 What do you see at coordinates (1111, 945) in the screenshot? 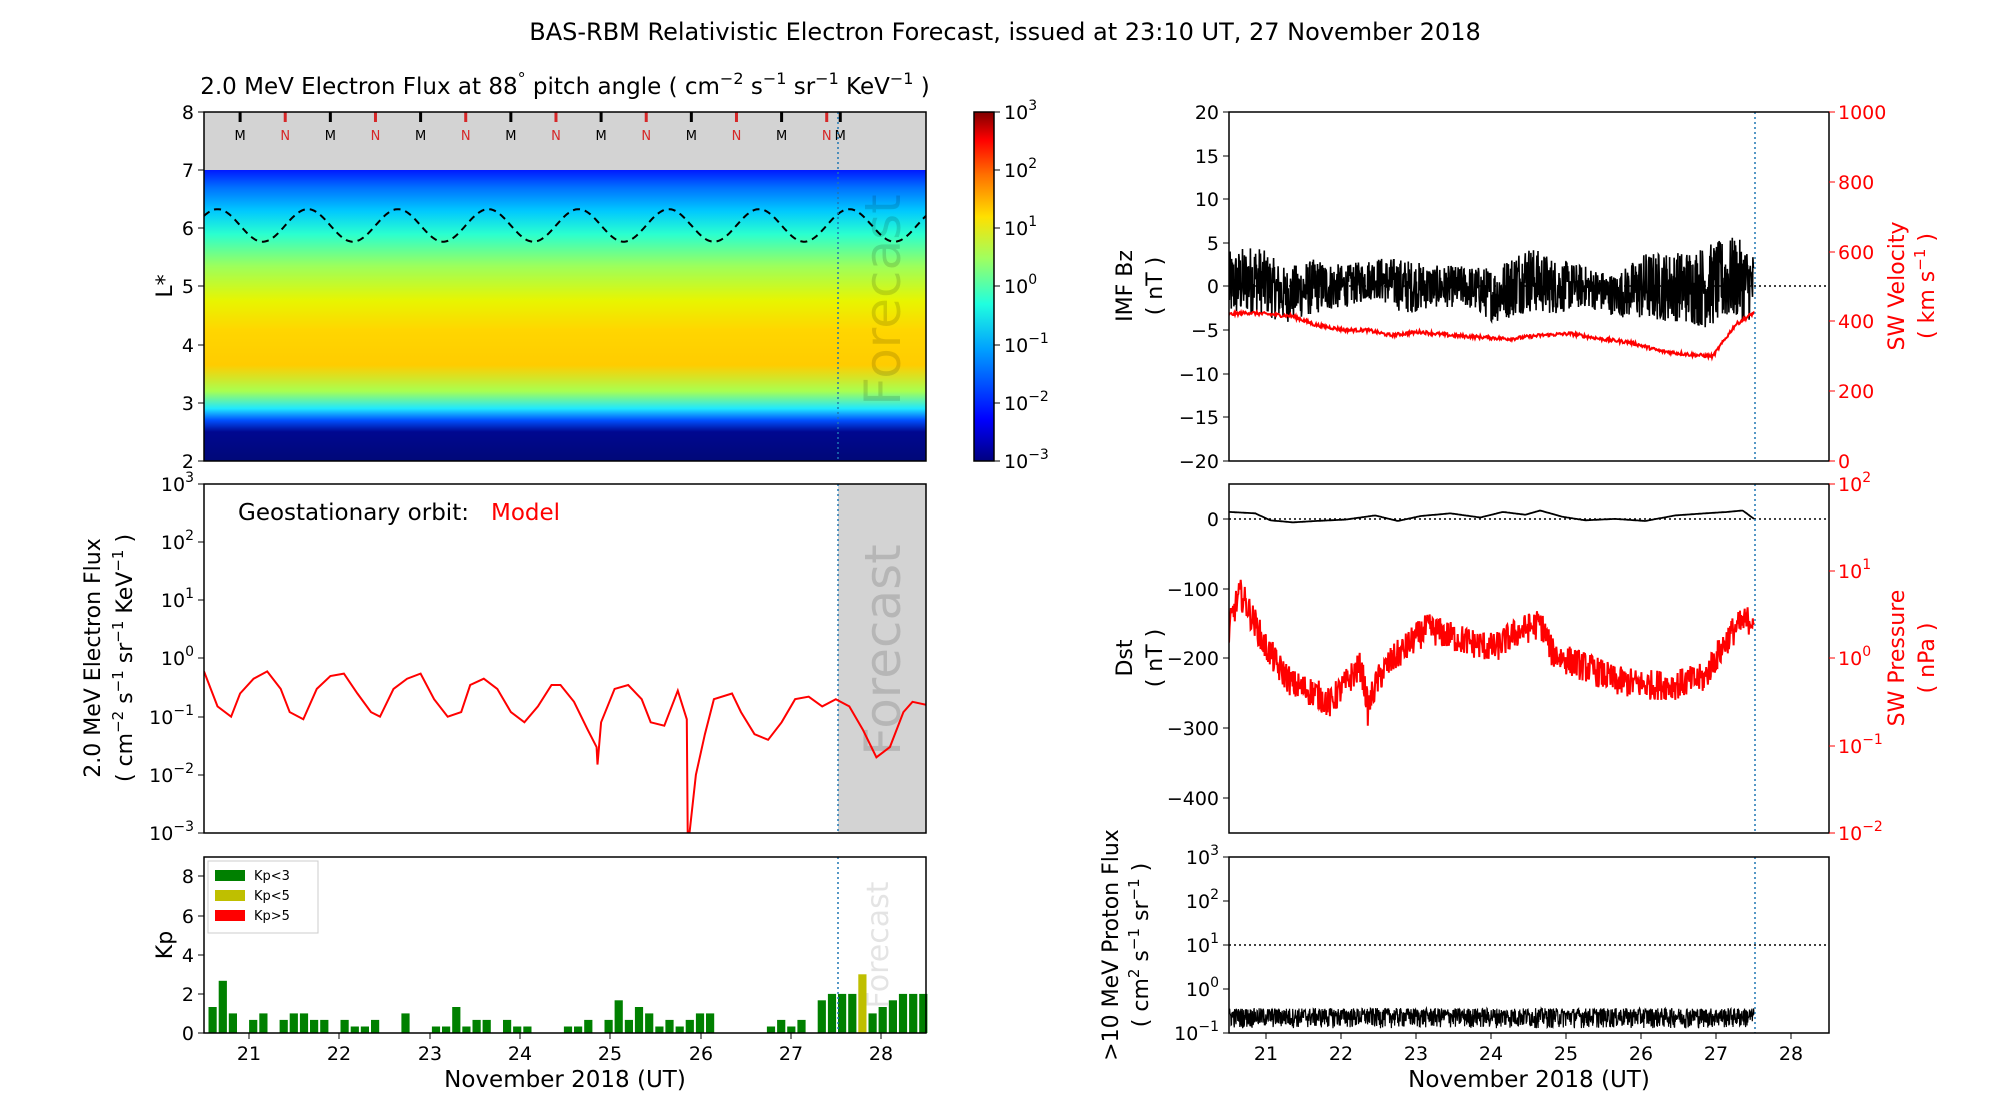
I see `proton-ylabel: >10 MeV Proton Flux` at bounding box center [1111, 945].